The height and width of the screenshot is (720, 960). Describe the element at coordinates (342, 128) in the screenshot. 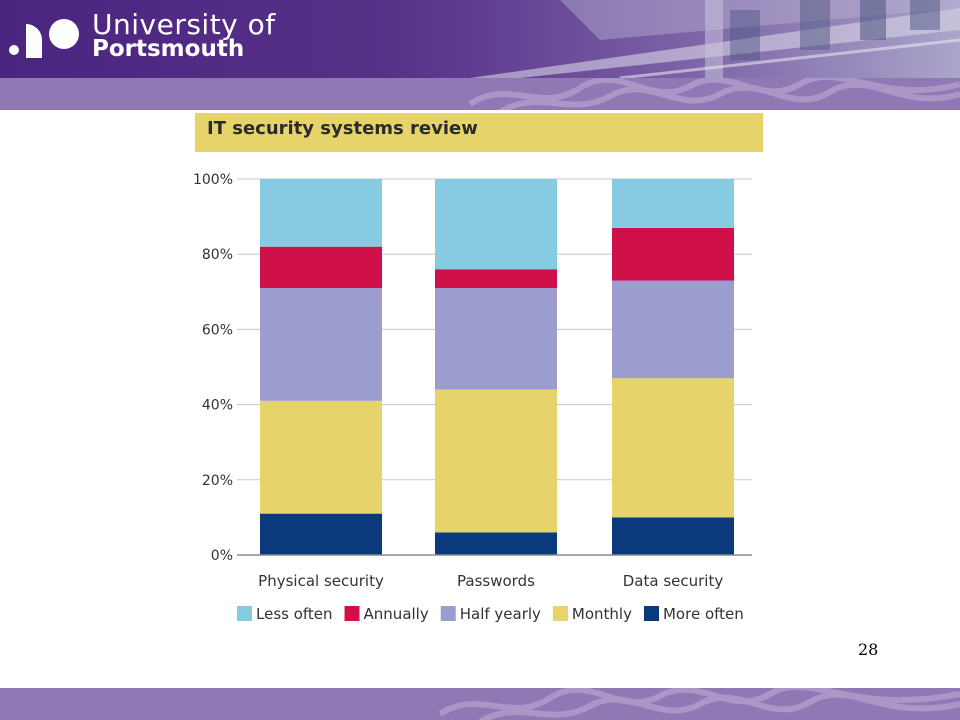

I see `chart-title: IT security systems review` at that location.